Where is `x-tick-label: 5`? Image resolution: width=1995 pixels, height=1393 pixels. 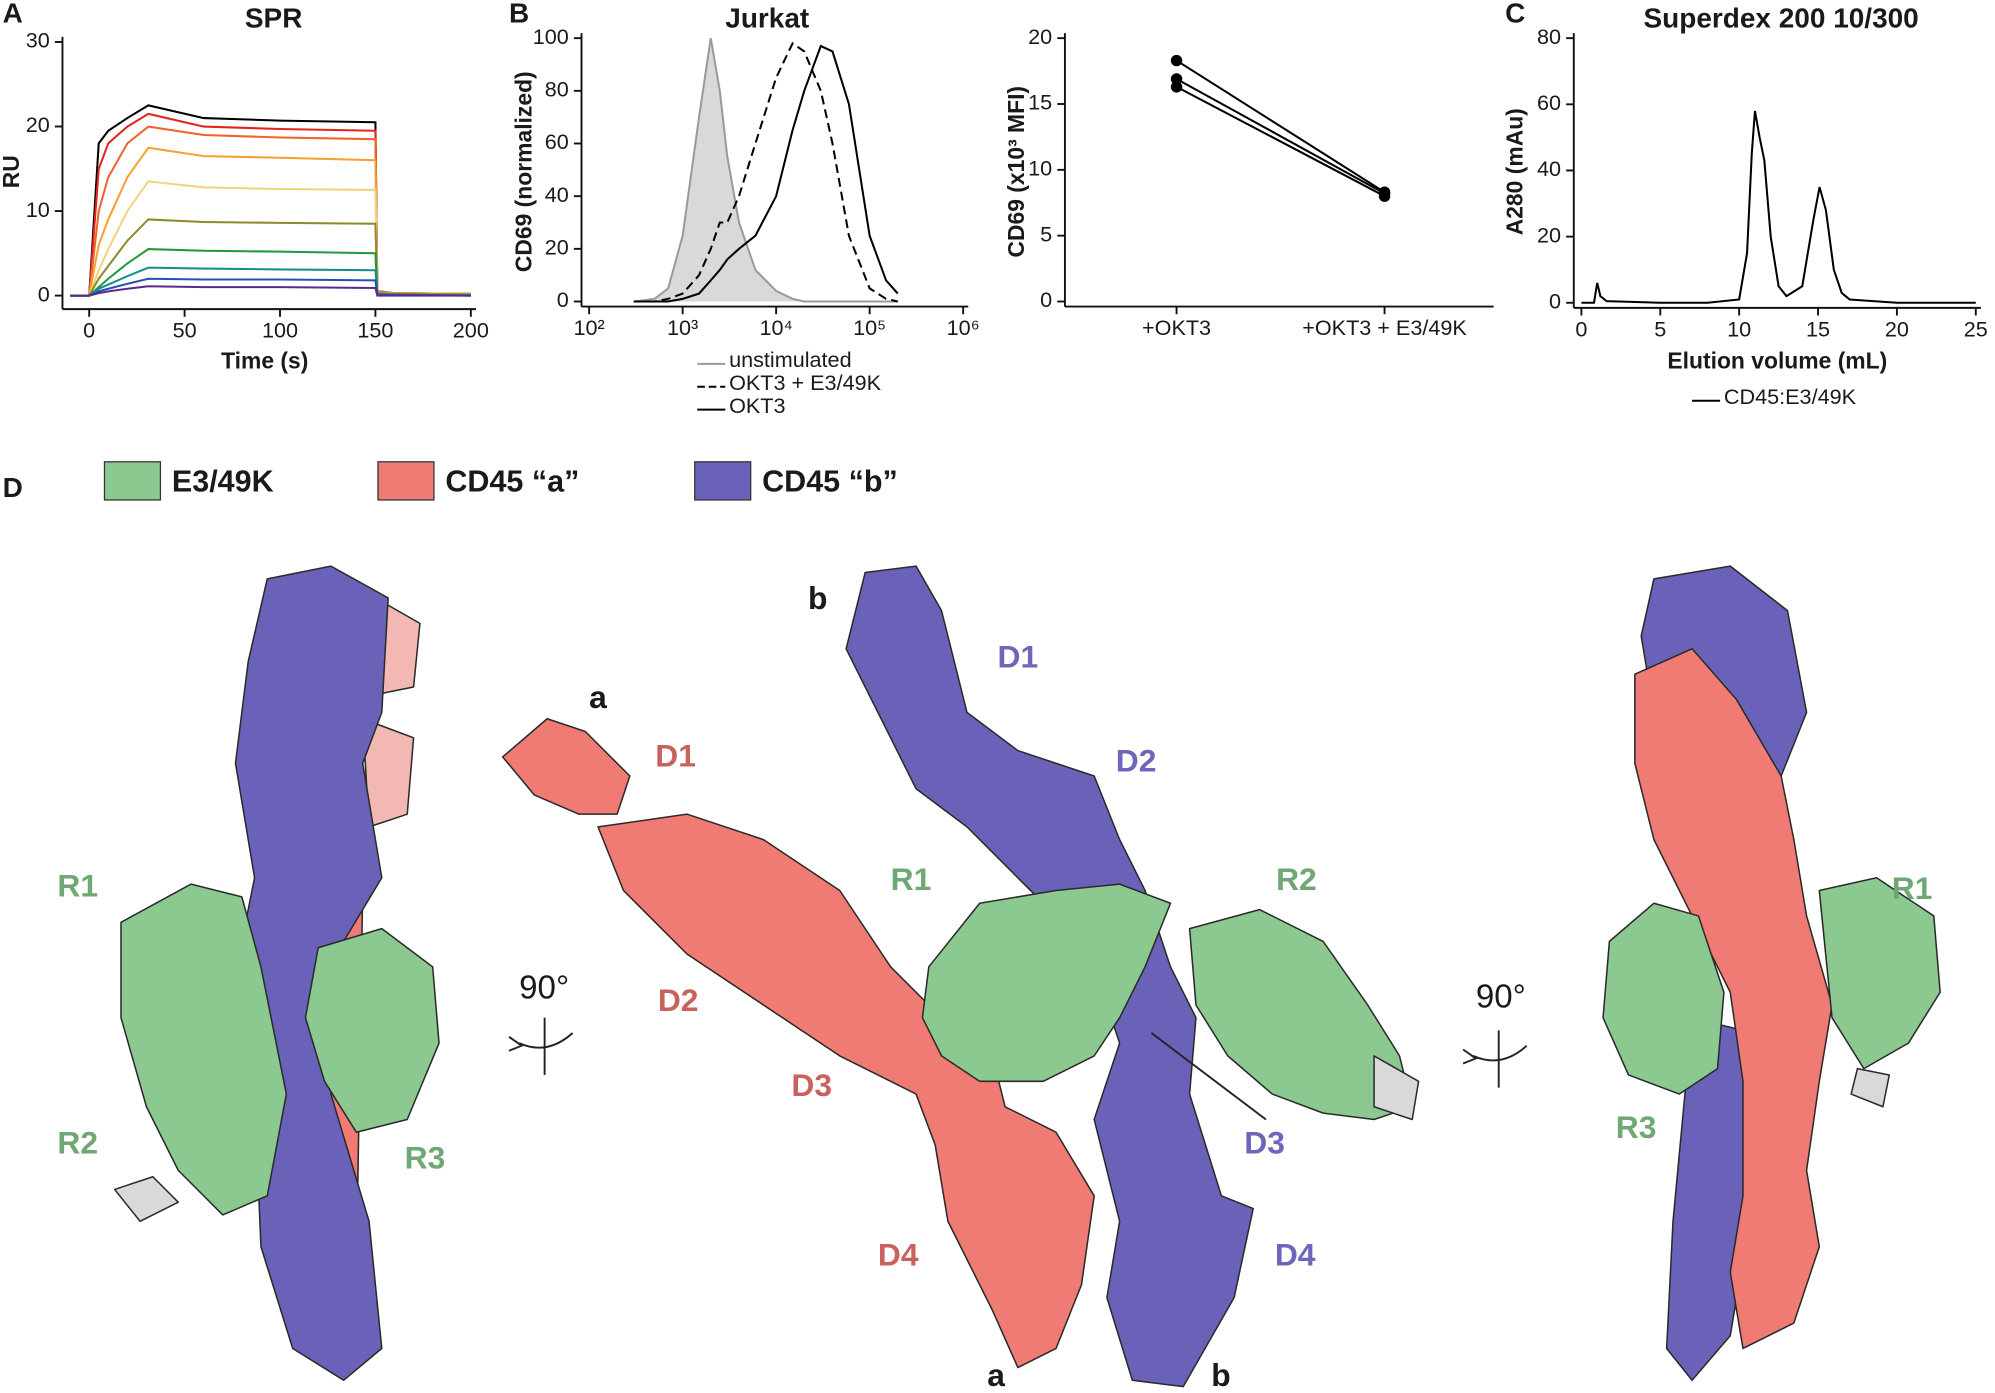
x-tick-label: 5 is located at coordinates (1660, 328).